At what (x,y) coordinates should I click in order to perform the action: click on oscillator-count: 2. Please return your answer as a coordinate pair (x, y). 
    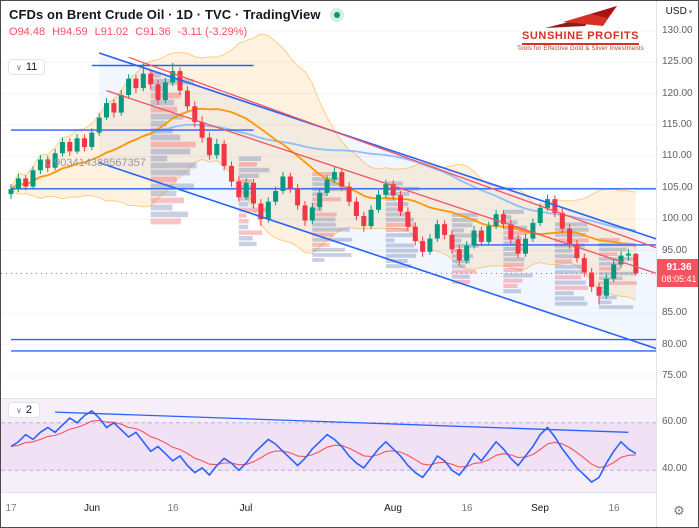
    Looking at the image, I should click on (28, 410).